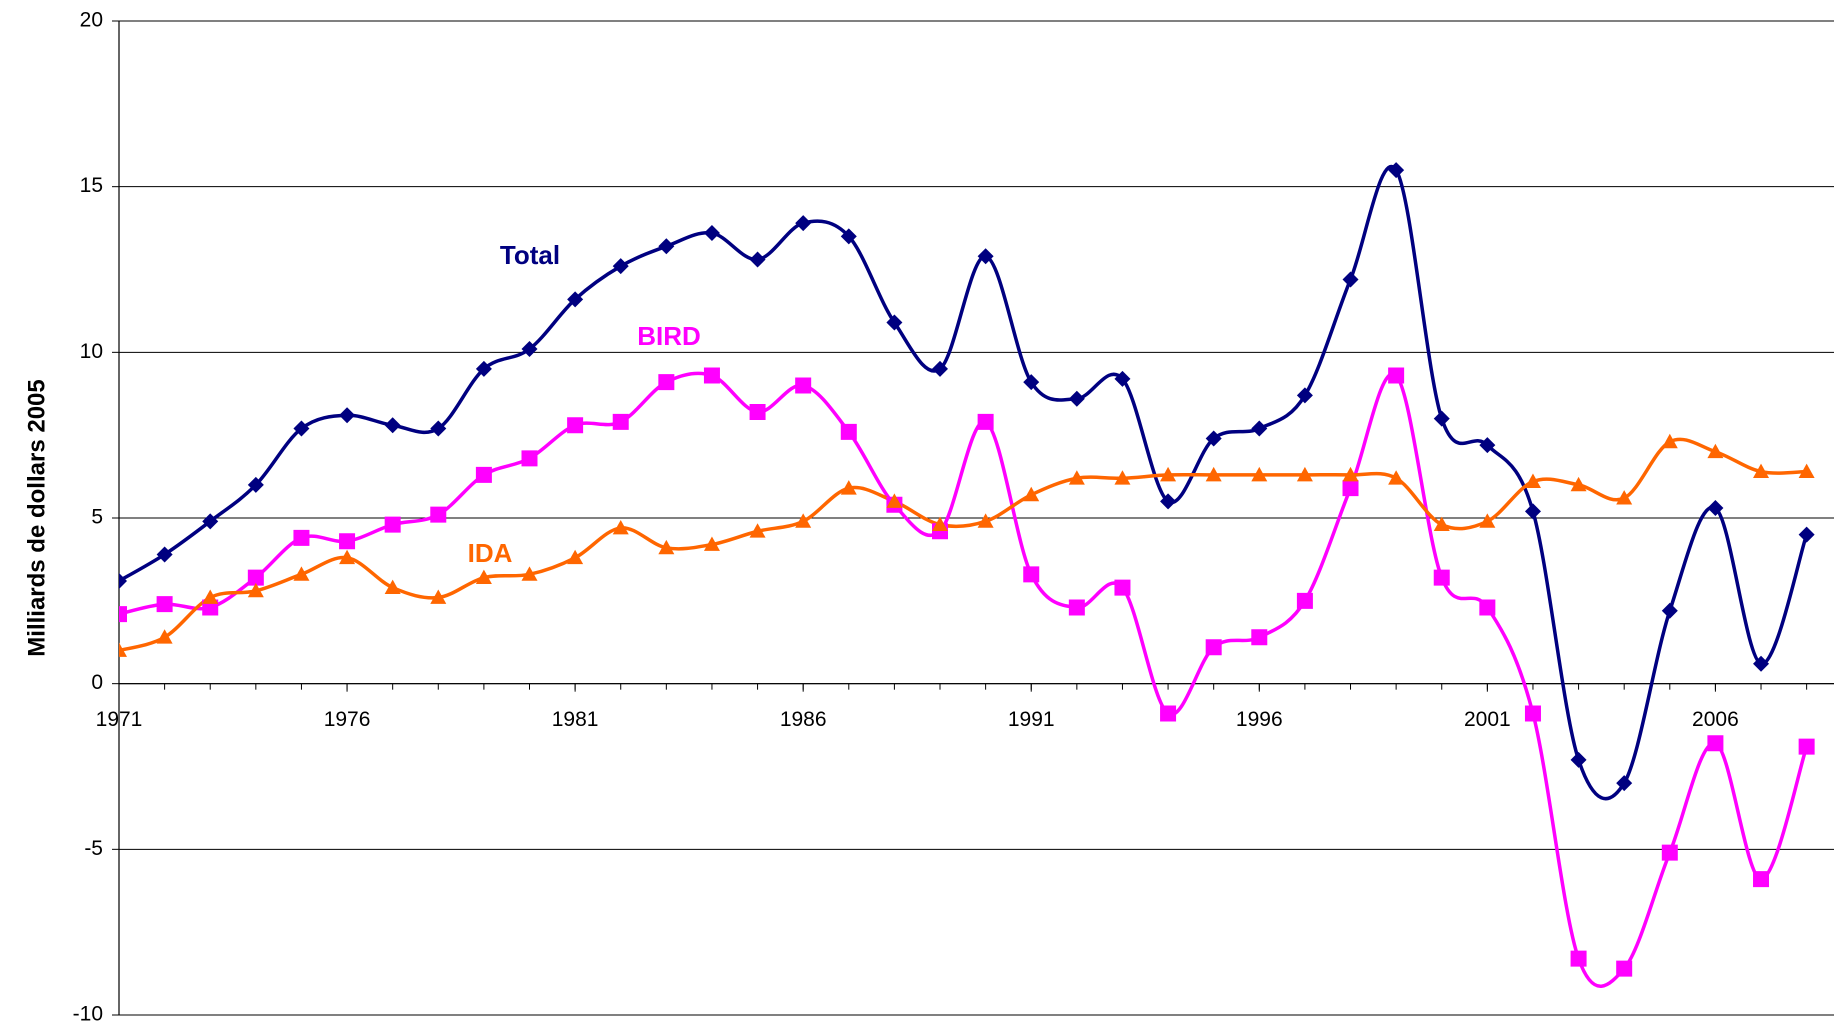  What do you see at coordinates (347, 719) in the screenshot?
I see `x-tick-label: 1976` at bounding box center [347, 719].